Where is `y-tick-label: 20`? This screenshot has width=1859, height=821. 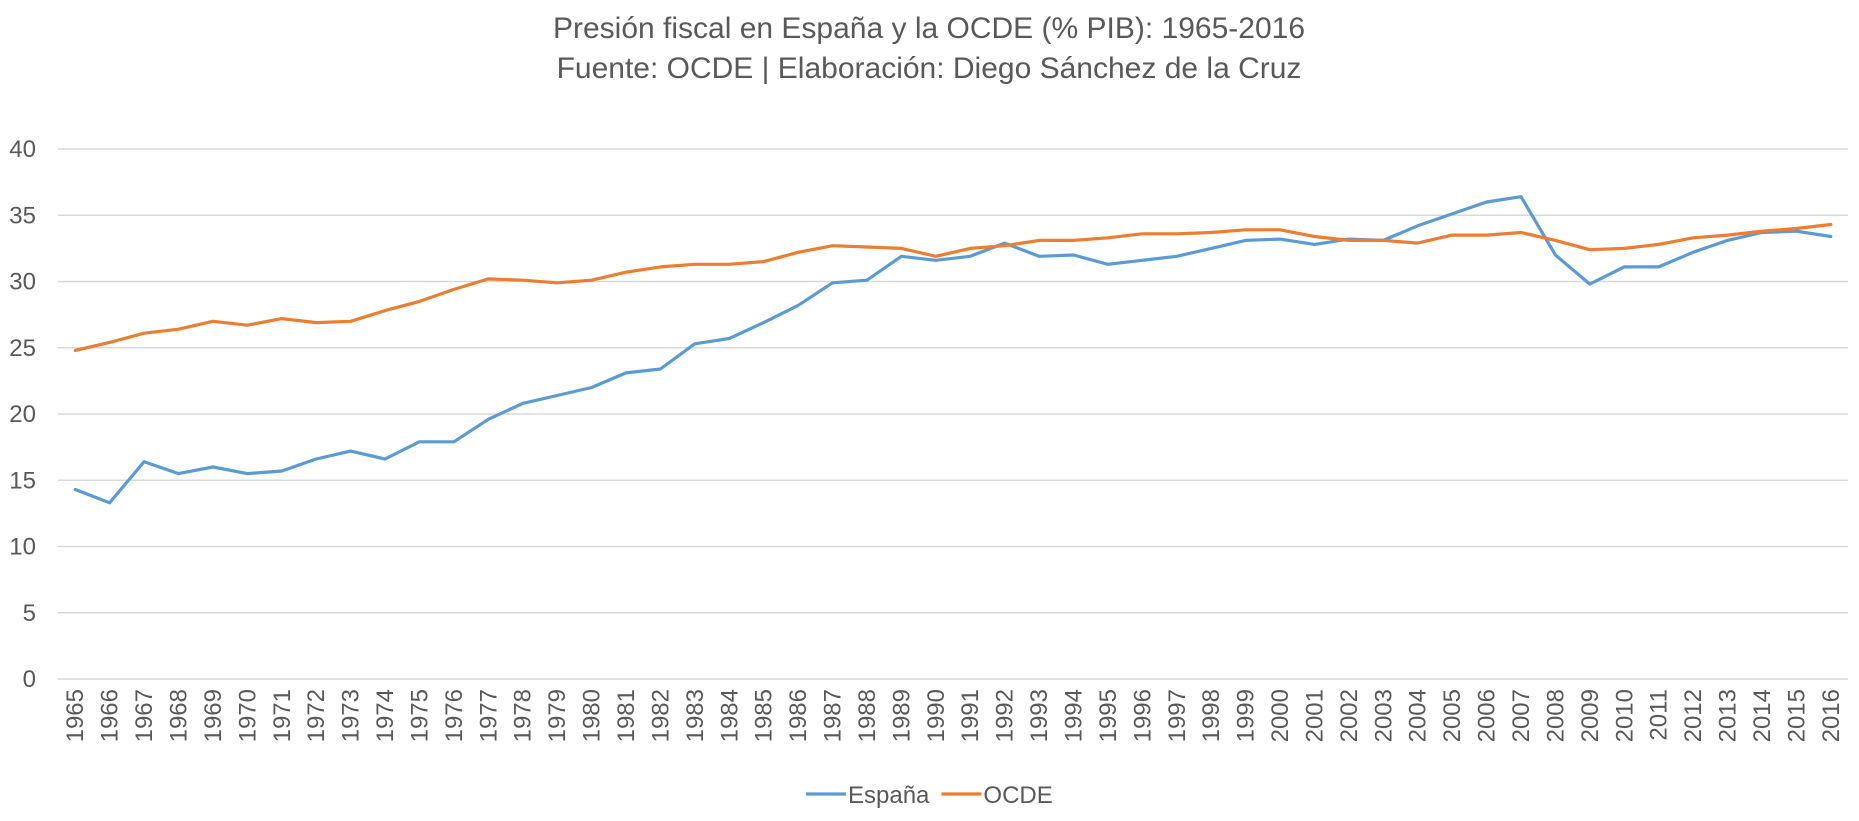 y-tick-label: 20 is located at coordinates (22, 414).